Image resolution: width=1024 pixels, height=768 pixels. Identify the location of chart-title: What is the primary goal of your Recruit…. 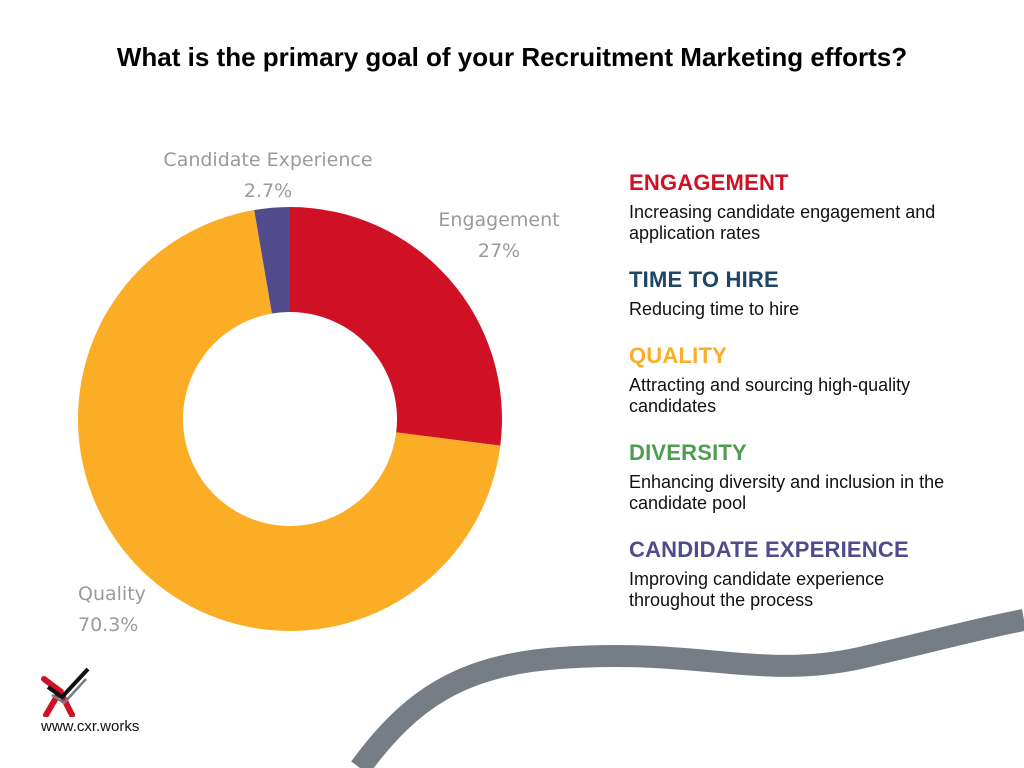
(512, 57).